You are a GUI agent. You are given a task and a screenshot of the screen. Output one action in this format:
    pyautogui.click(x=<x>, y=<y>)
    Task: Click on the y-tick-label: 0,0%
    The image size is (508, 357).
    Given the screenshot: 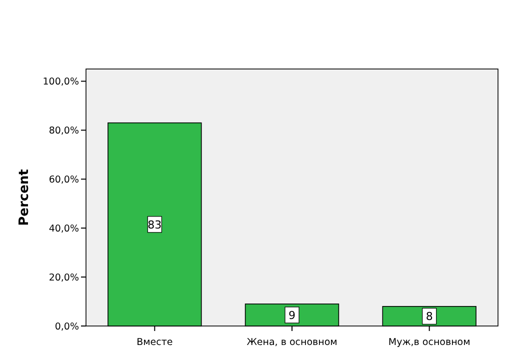 What is the action you would take?
    pyautogui.click(x=66, y=327)
    